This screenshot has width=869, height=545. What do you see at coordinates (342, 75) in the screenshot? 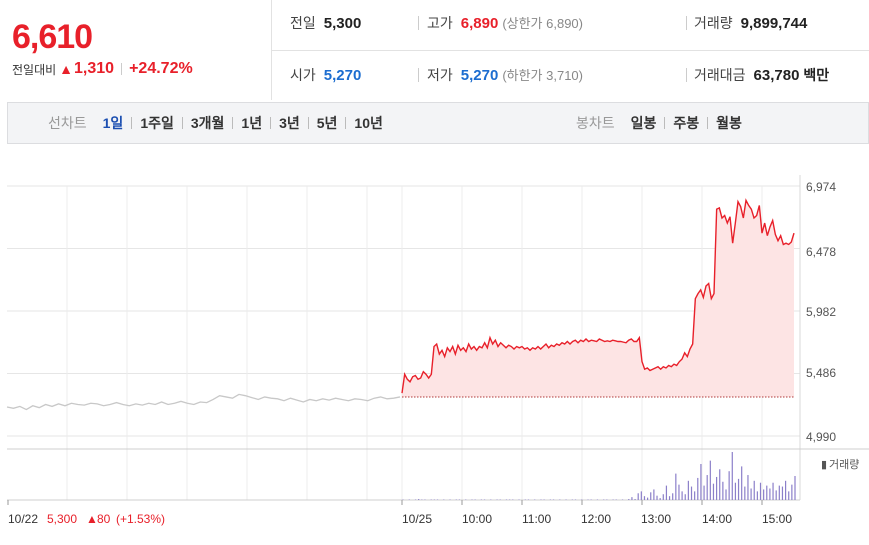
I see `open-value: 5,270` at bounding box center [342, 75].